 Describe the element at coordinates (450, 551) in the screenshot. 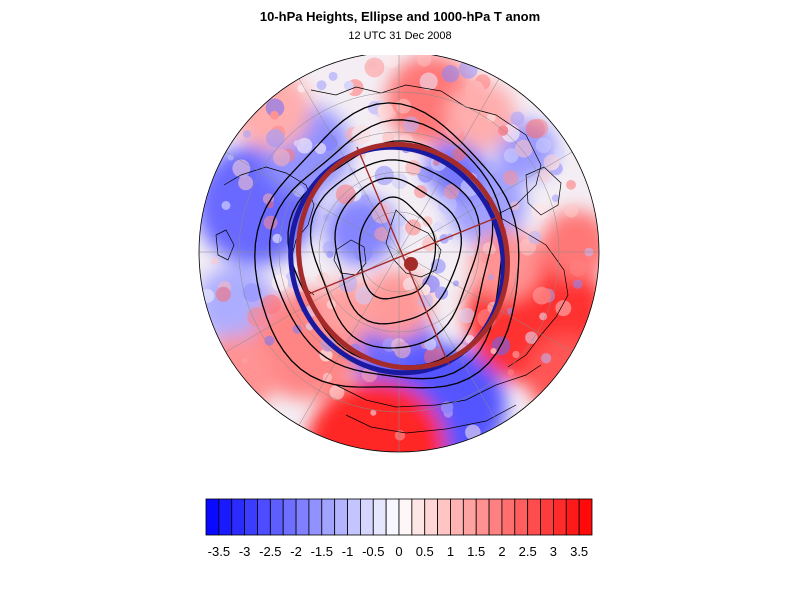

I see `colorbar-label: 1` at that location.